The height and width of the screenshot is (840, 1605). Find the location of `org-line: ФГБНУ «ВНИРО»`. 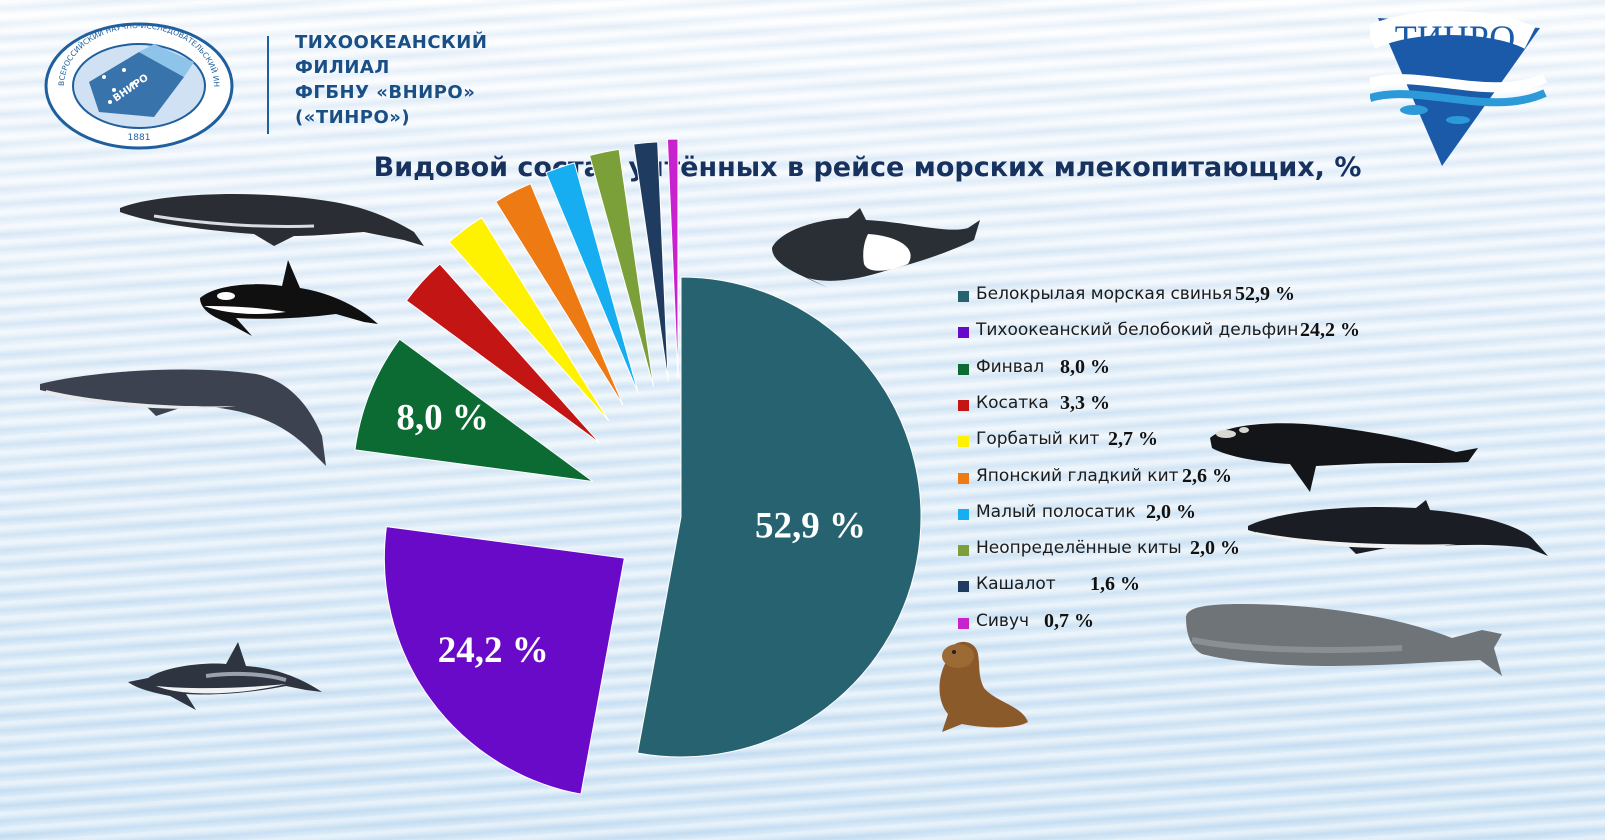

org-line: ФГБНУ «ВНИРО» is located at coordinates (385, 92).